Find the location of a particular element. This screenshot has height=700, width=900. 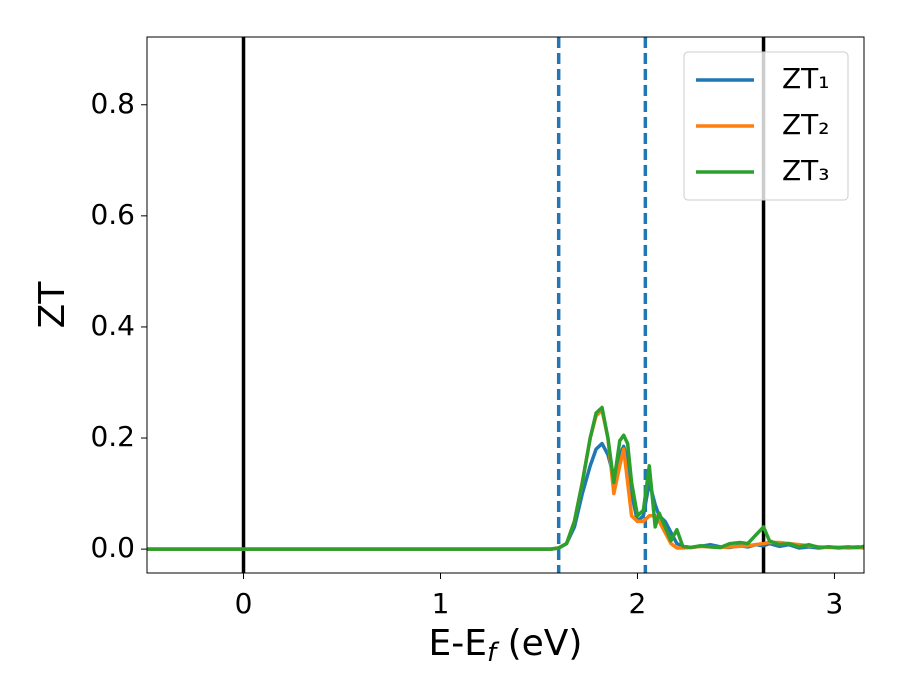

y-axis-label: ZT is located at coordinates (52, 305).